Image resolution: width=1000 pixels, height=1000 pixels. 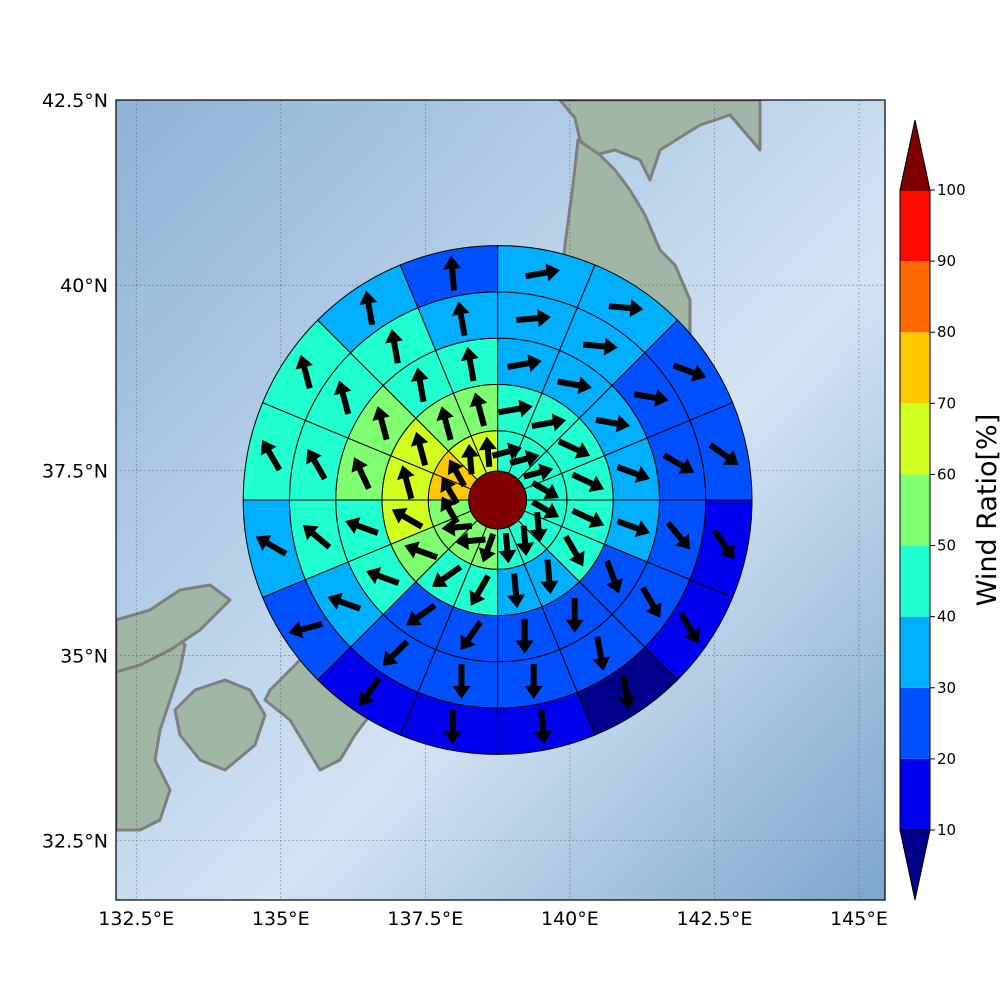 I want to click on colorbar: 10 20 30 40 50 60 70 80 90 100, so click(x=932, y=510).